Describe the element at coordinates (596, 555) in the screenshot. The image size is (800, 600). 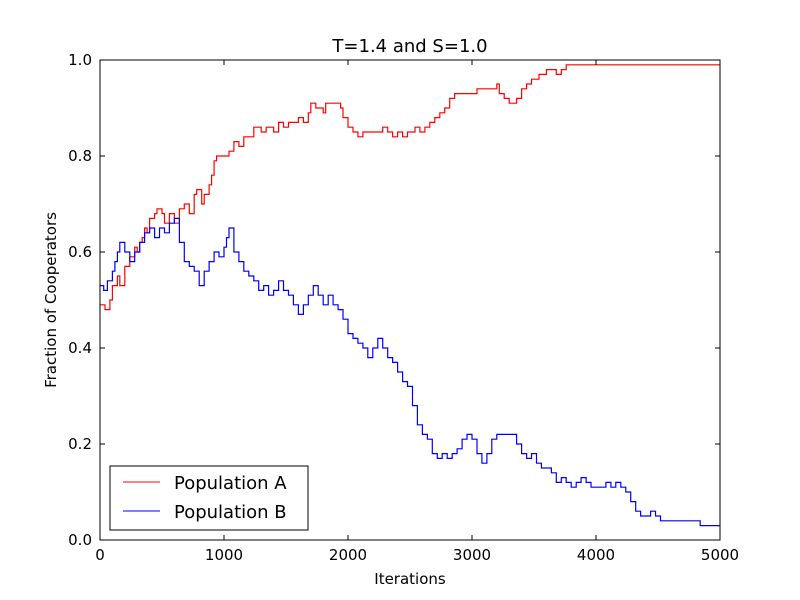
I see `x-tick-label: 4000` at that location.